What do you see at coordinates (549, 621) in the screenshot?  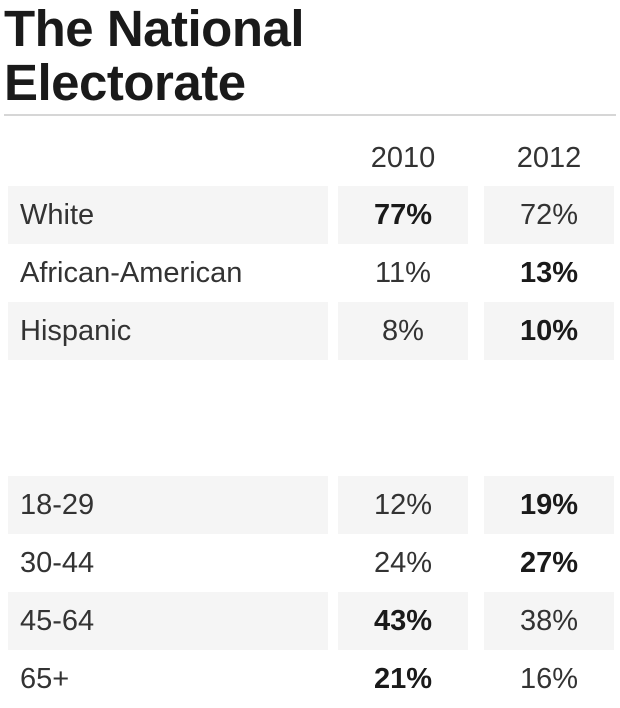 I see `value-cell-2012: 38%` at bounding box center [549, 621].